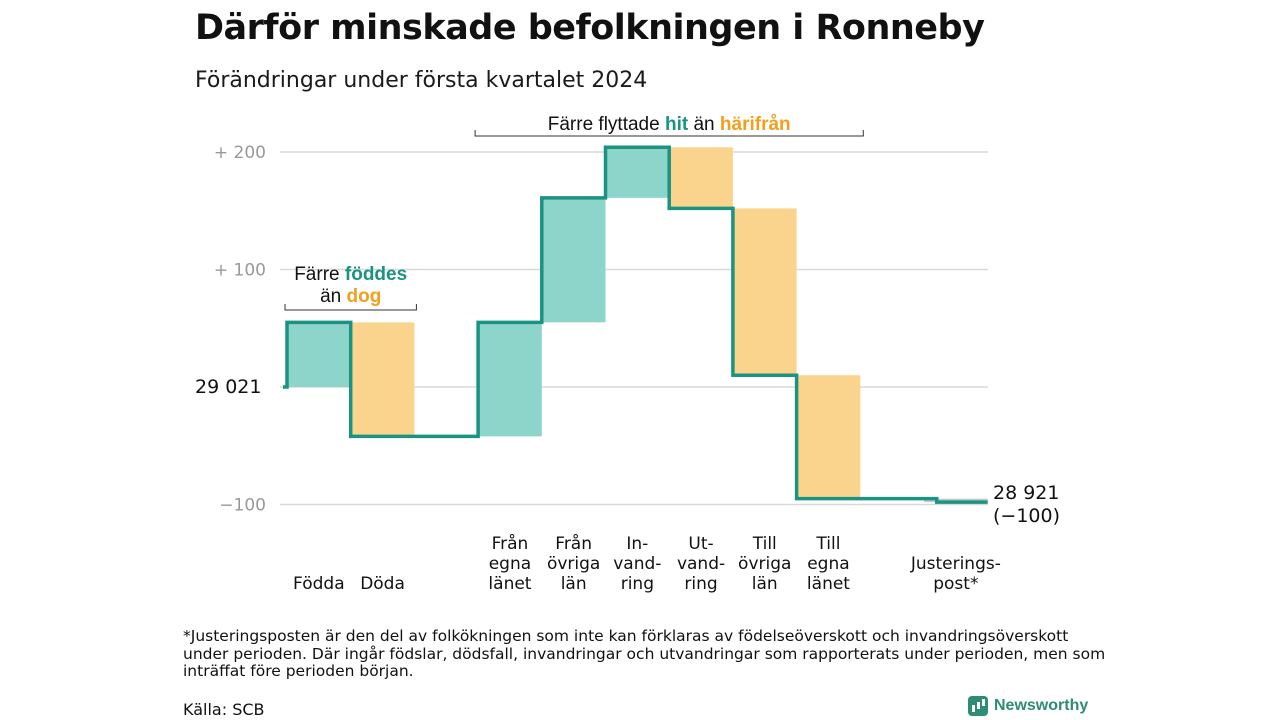 The width and height of the screenshot is (1280, 720). What do you see at coordinates (978, 706) in the screenshot?
I see `newsworthy-logo-icon` at bounding box center [978, 706].